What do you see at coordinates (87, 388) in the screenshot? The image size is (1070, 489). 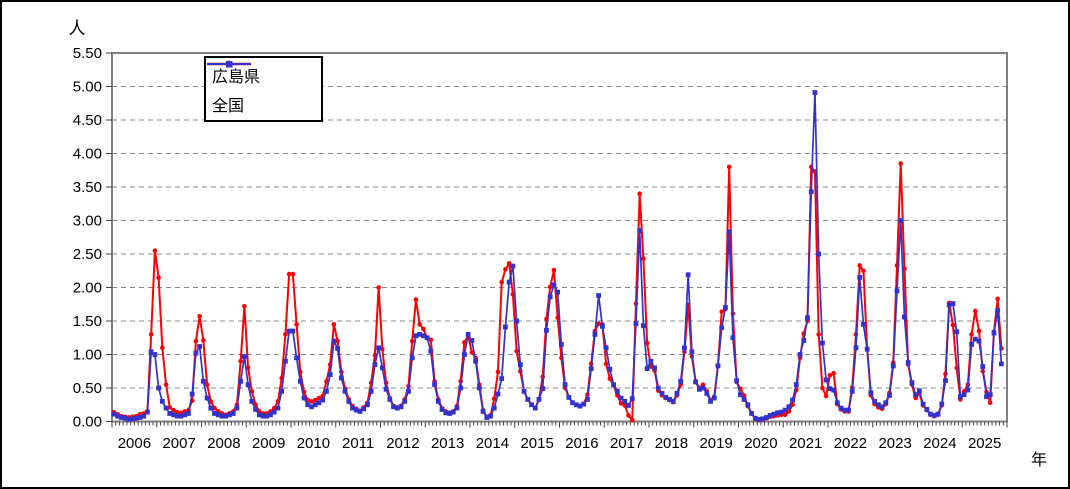 I see `y-tick-label: 0.50` at bounding box center [87, 388].